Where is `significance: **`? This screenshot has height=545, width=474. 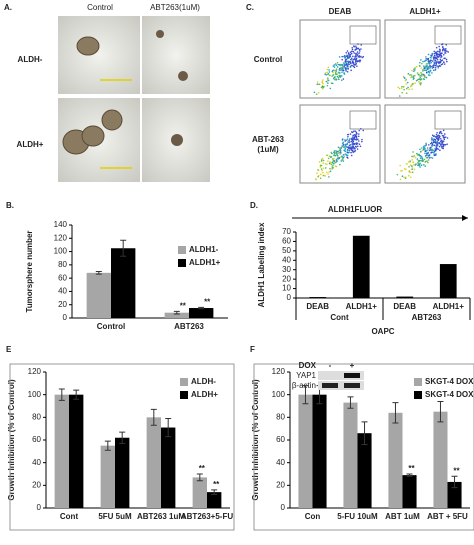 significance: ** is located at coordinates (216, 484).